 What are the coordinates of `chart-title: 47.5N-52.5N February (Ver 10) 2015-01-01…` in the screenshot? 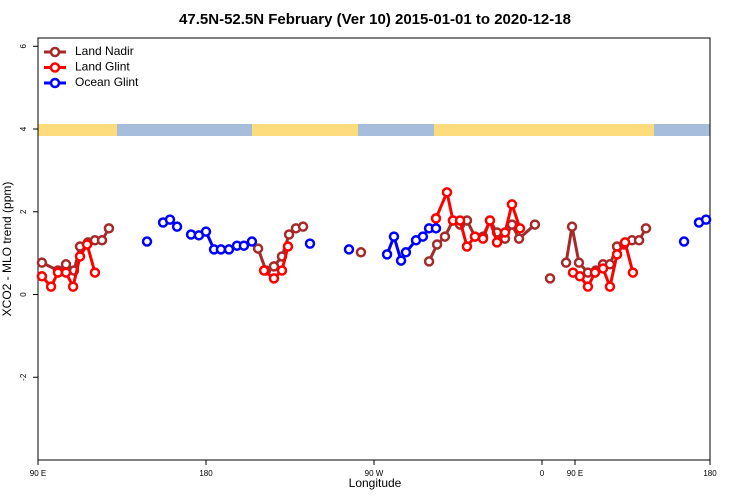 It's located at (375, 19).